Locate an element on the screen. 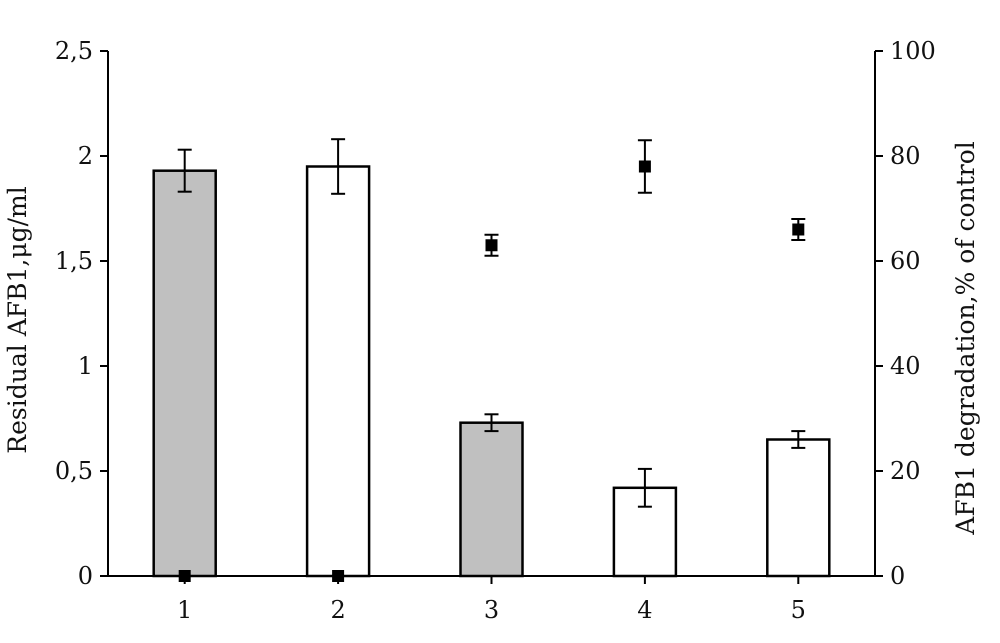 The height and width of the screenshot is (643, 1000). y2-tick-label: 60 is located at coordinates (905, 261).